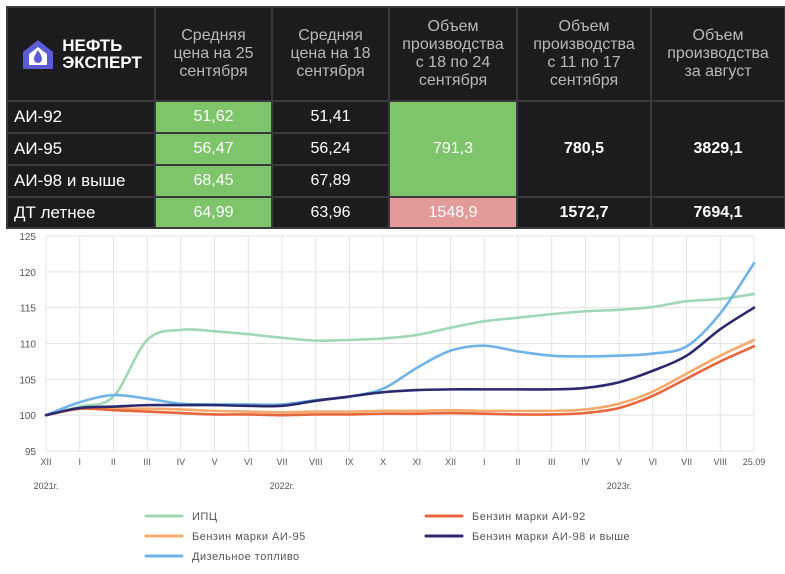 The image size is (785, 574). Describe the element at coordinates (31, 452) in the screenshot. I see `y-tick-label: 95` at that location.